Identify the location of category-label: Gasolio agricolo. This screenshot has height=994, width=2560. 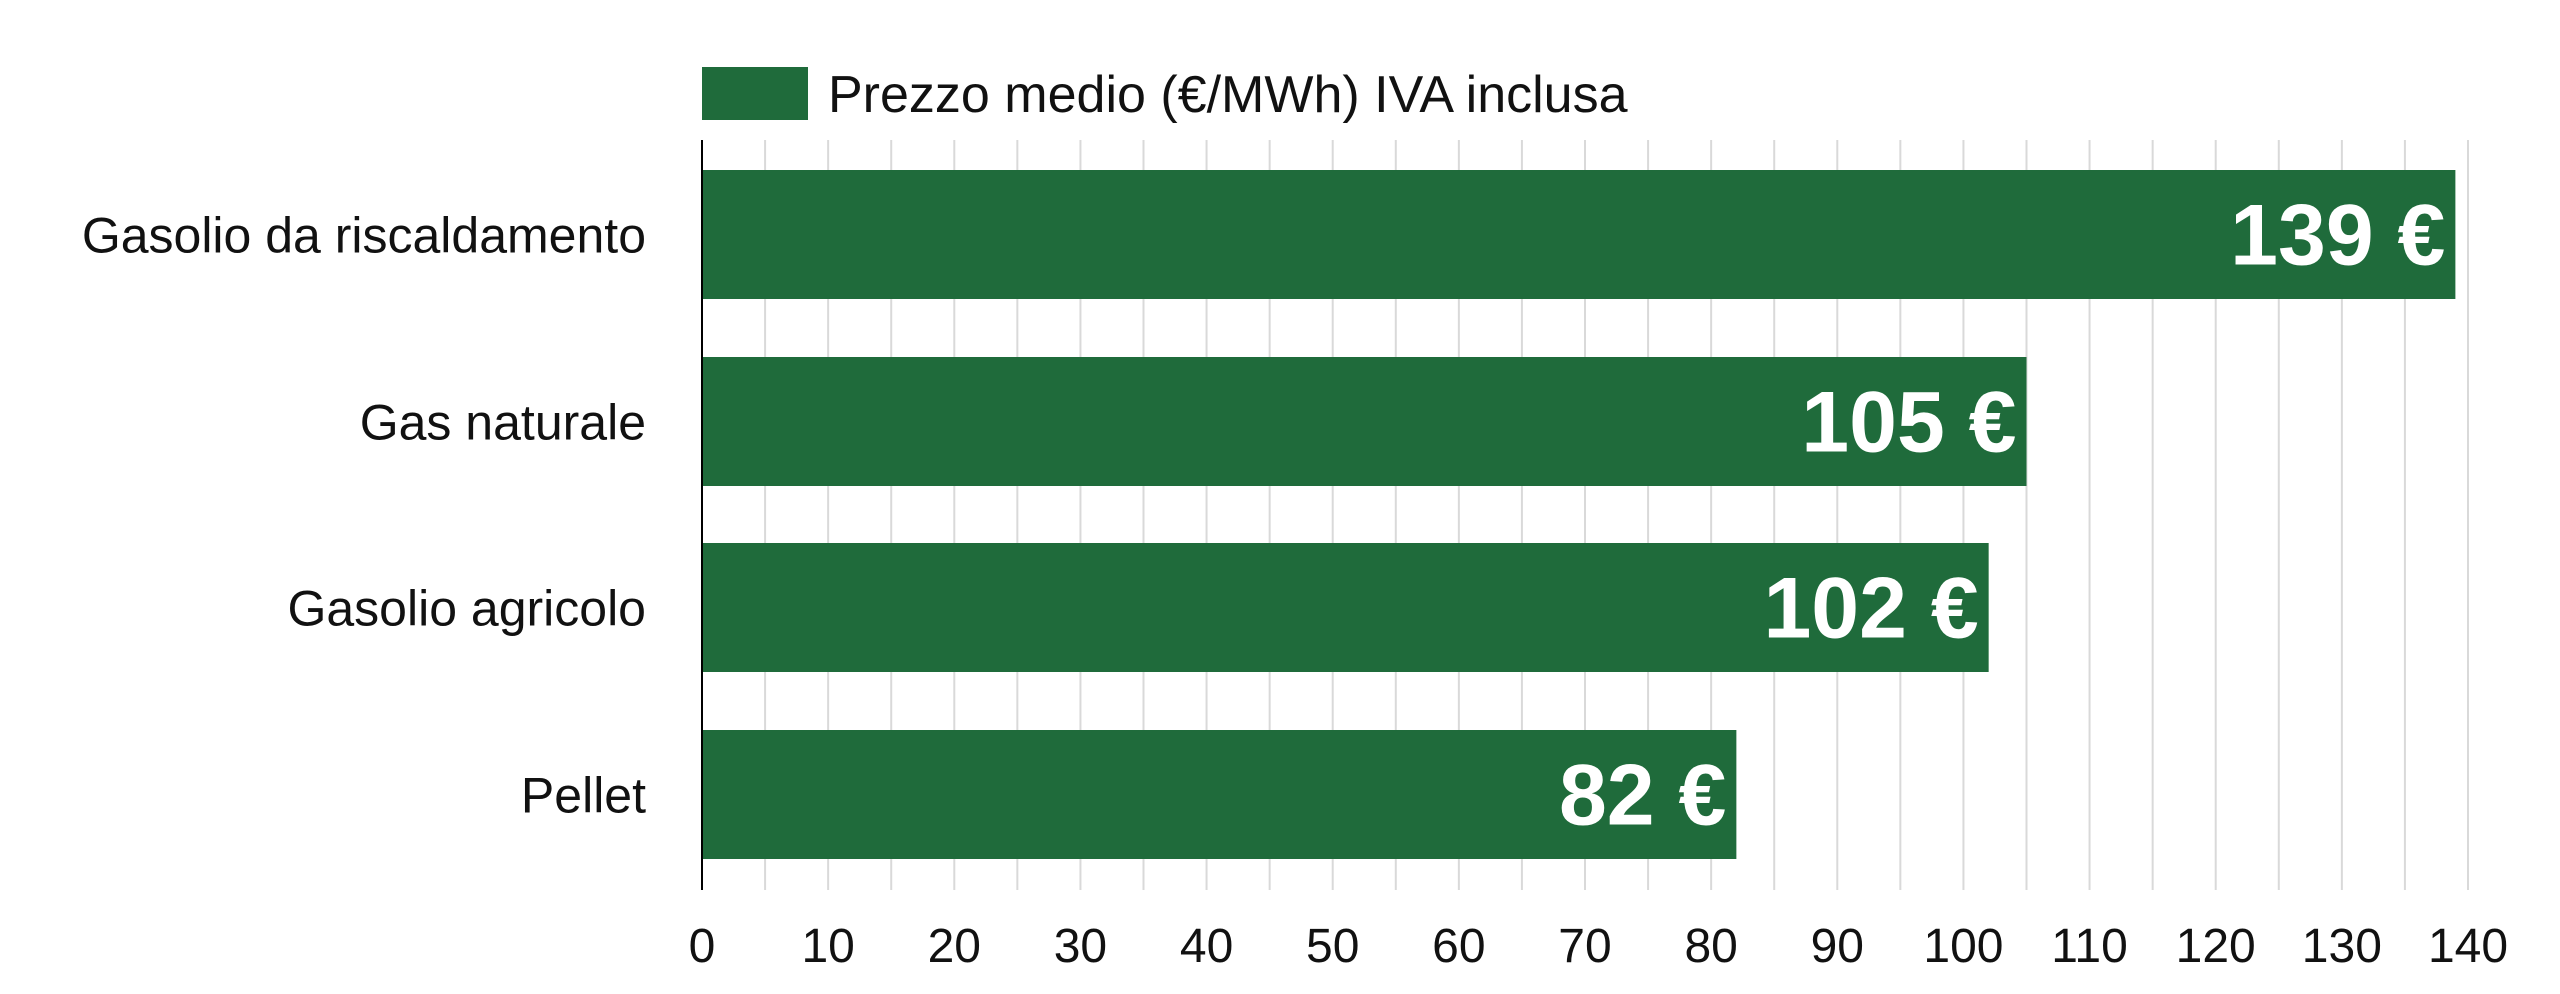
(466, 609).